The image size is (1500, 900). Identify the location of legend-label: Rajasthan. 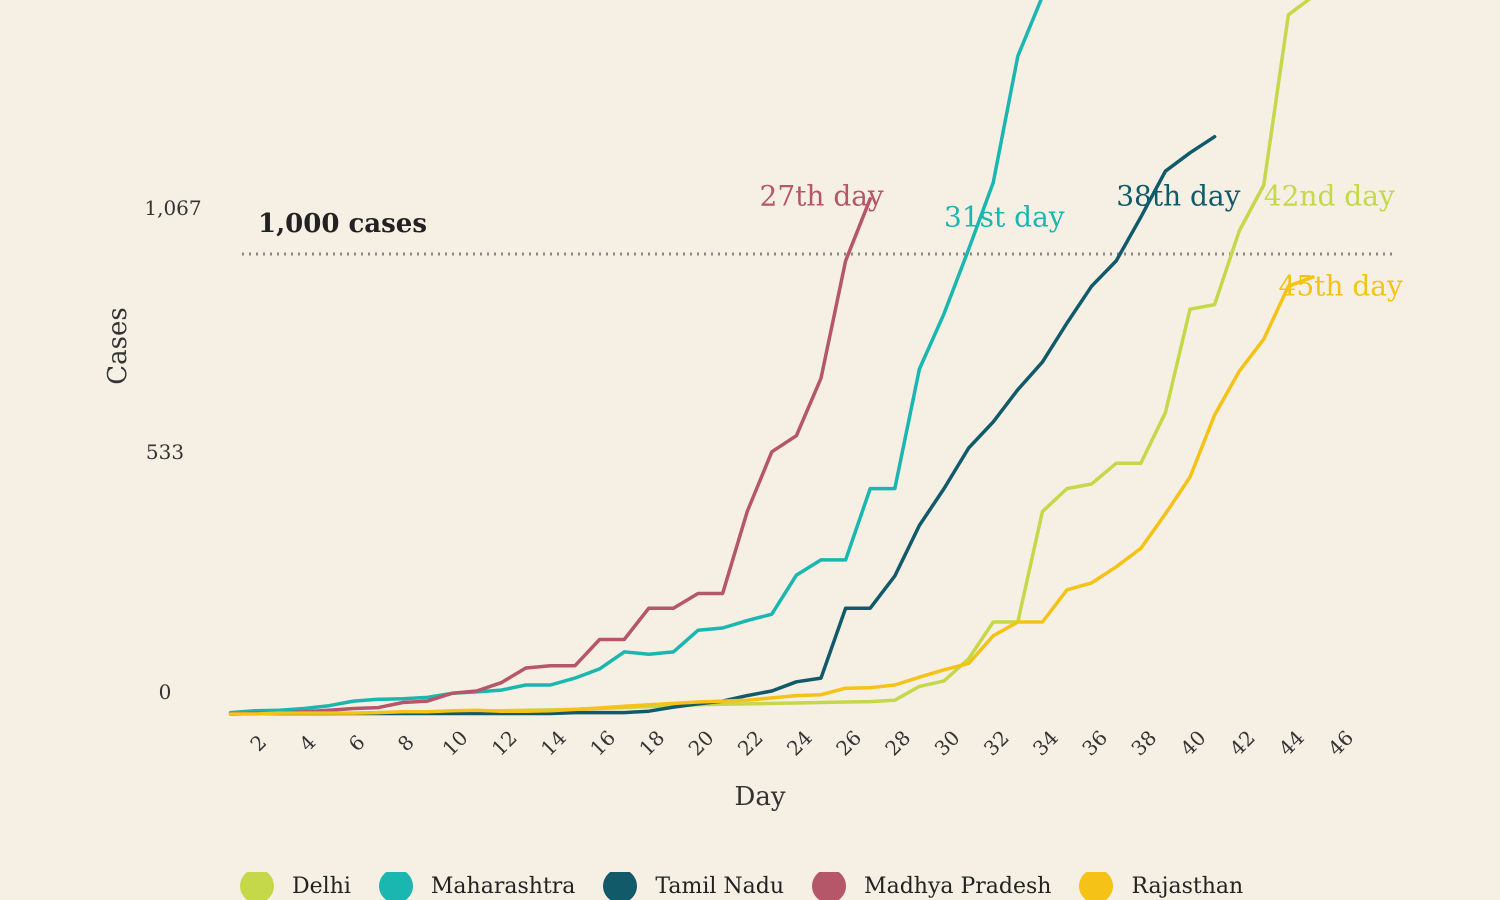
(1187, 886).